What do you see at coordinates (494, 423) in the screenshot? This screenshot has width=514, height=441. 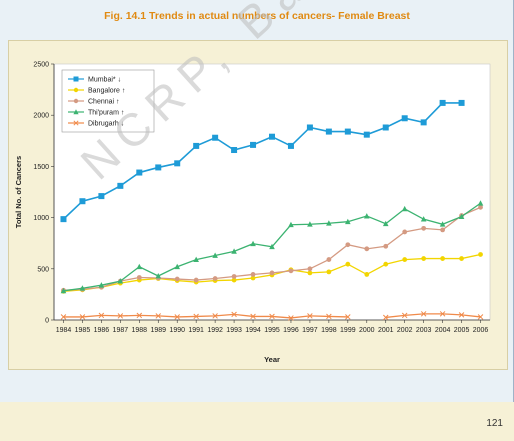 I see `page-number: 121` at bounding box center [494, 423].